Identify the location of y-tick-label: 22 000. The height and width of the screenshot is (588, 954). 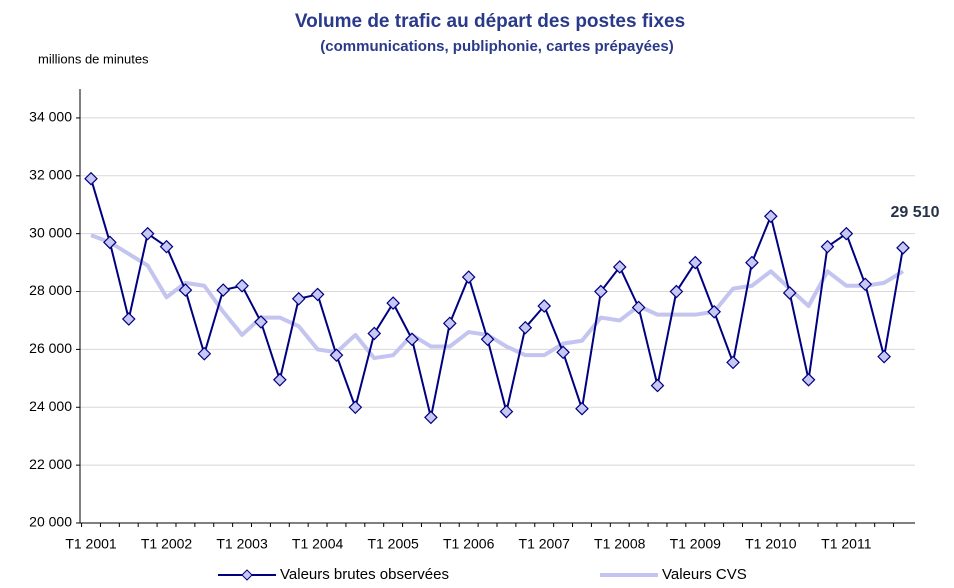
(50, 464).